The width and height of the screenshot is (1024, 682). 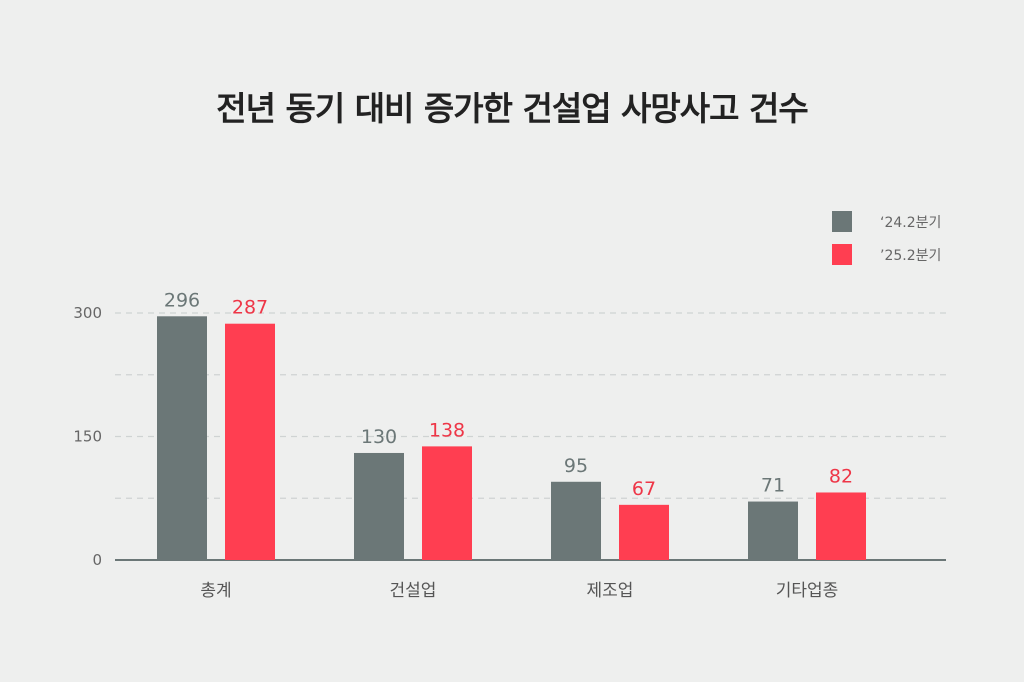 I want to click on data-label: 95, so click(x=576, y=466).